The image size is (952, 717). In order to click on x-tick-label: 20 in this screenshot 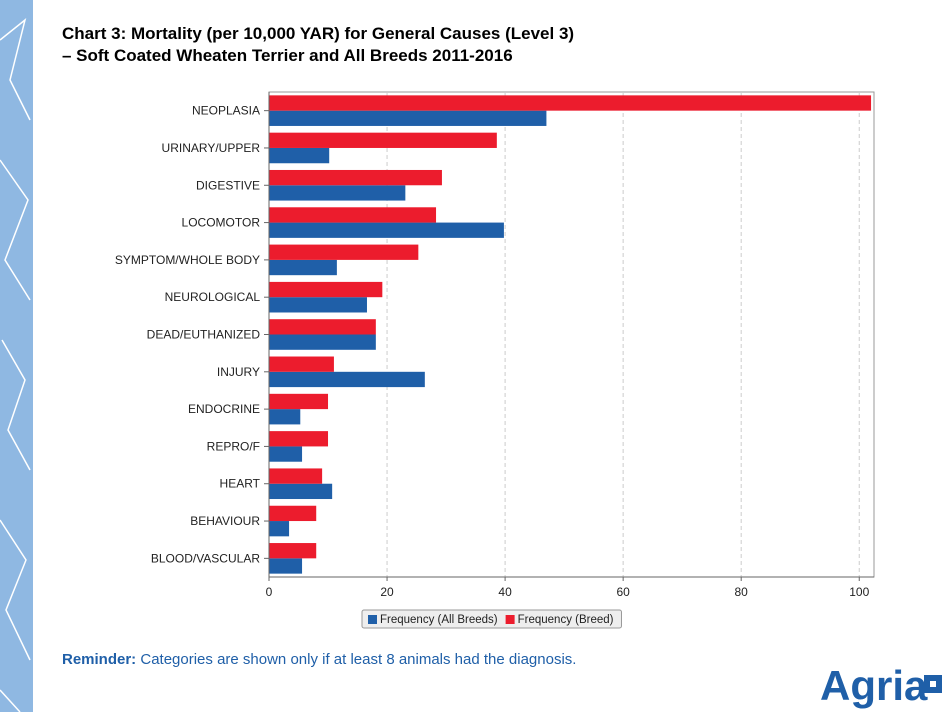, I will do `click(387, 592)`.